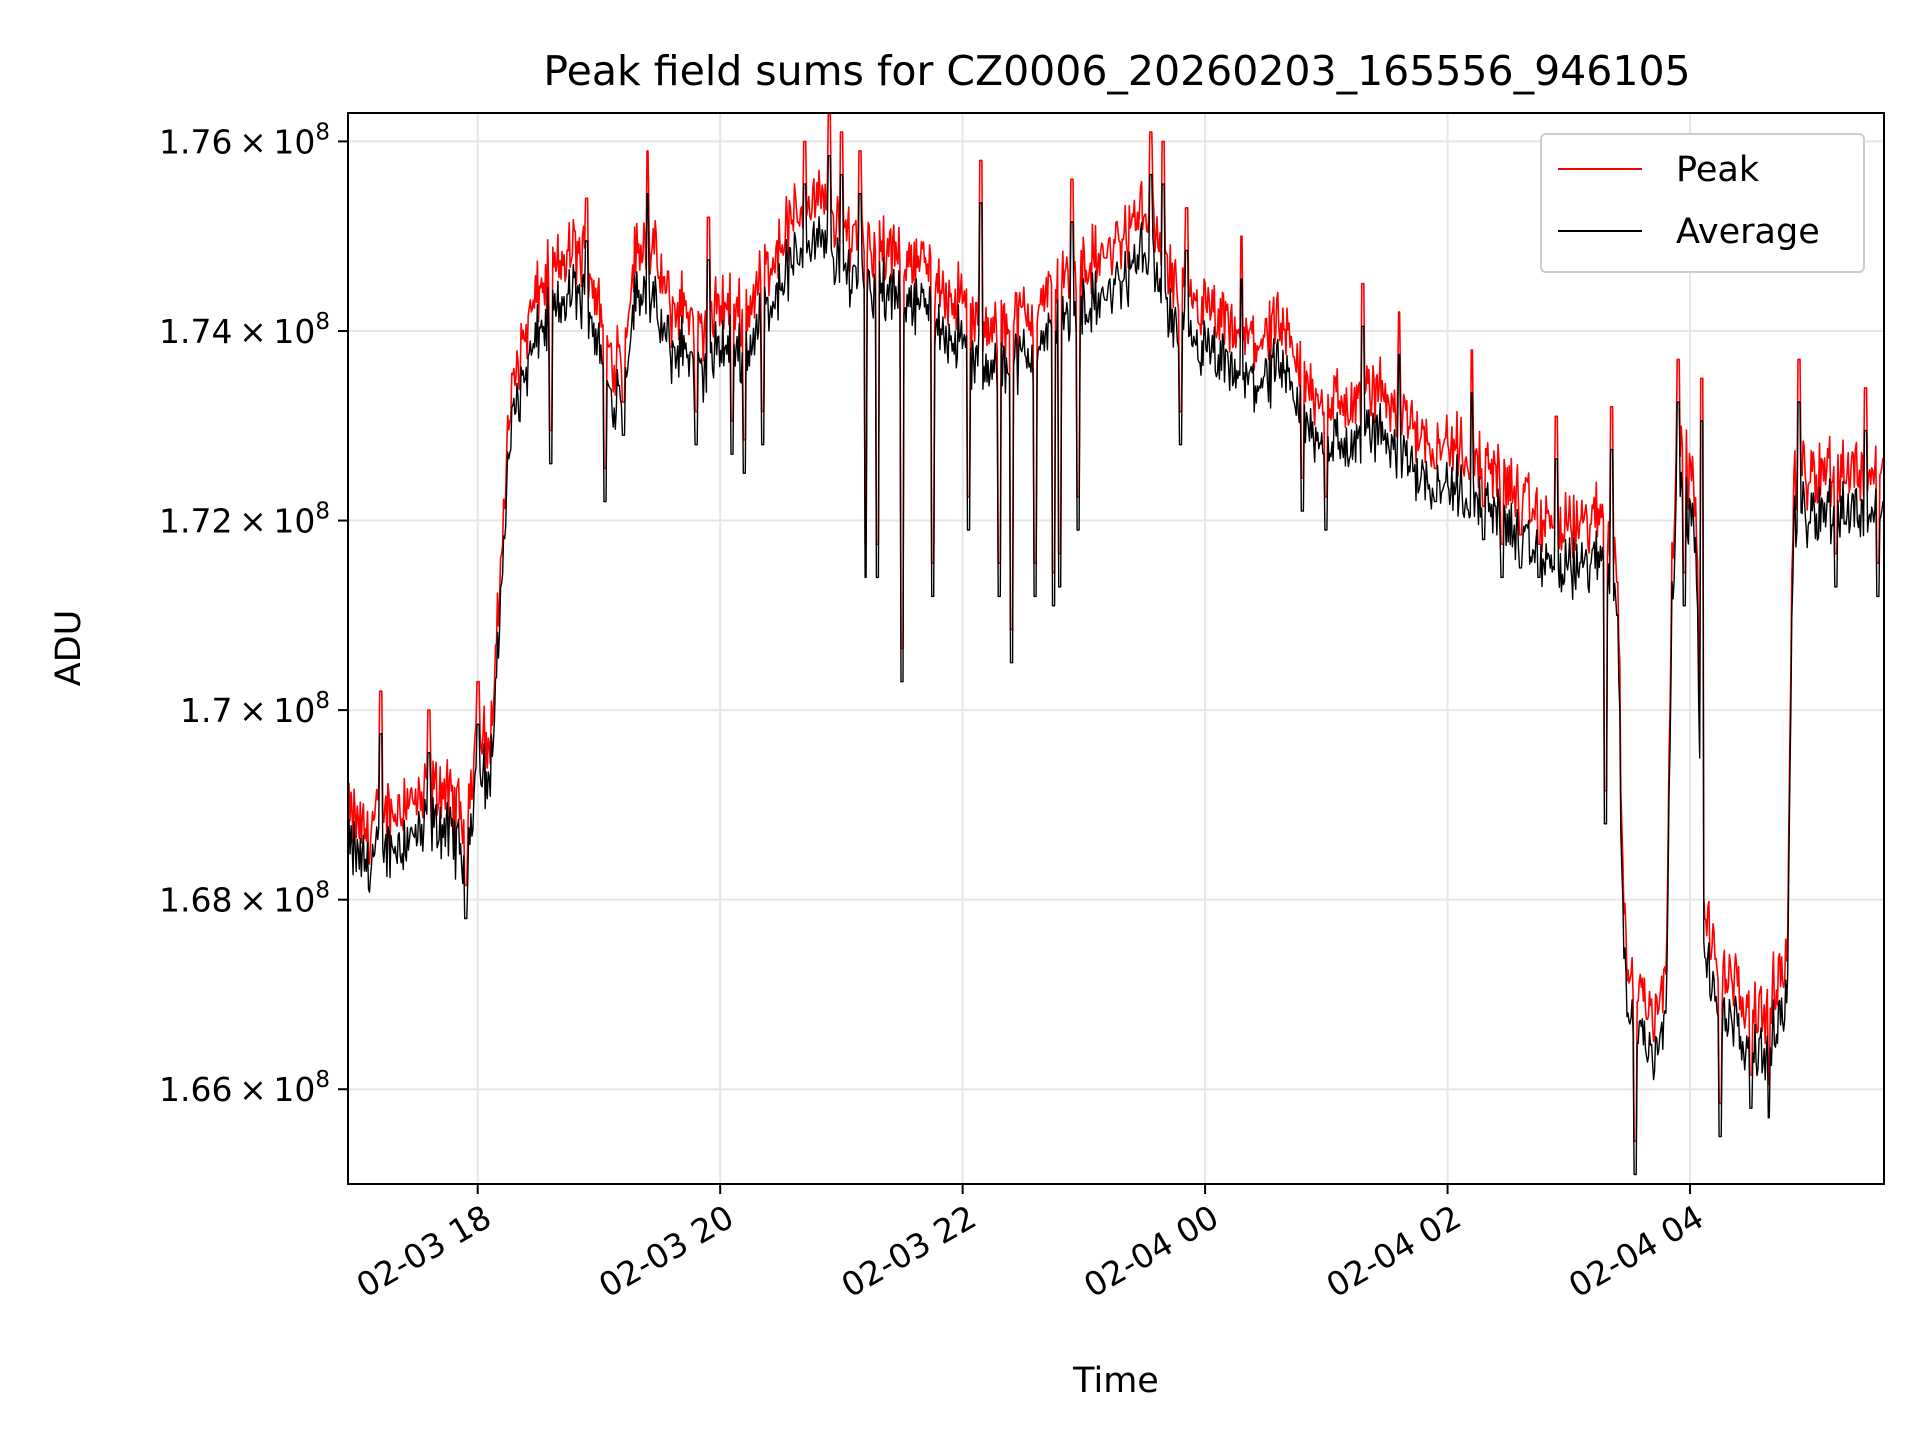  Describe the element at coordinates (69, 648) in the screenshot. I see `y-axis-title: ADU` at that location.